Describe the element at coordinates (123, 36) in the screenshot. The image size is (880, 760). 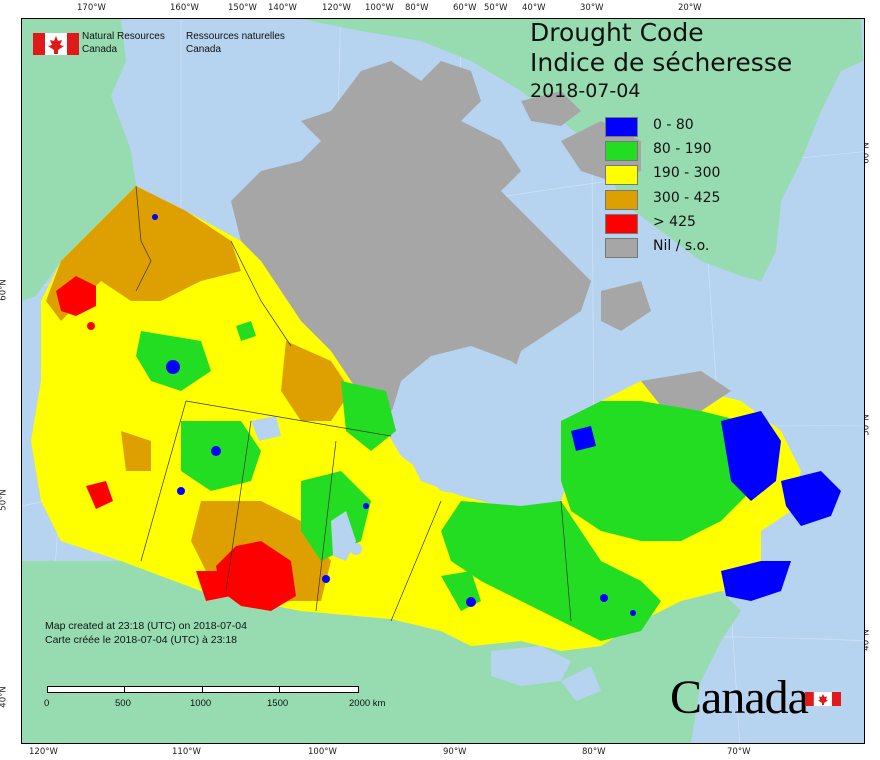
I see `agency-name-en-1: Natural Resources` at that location.